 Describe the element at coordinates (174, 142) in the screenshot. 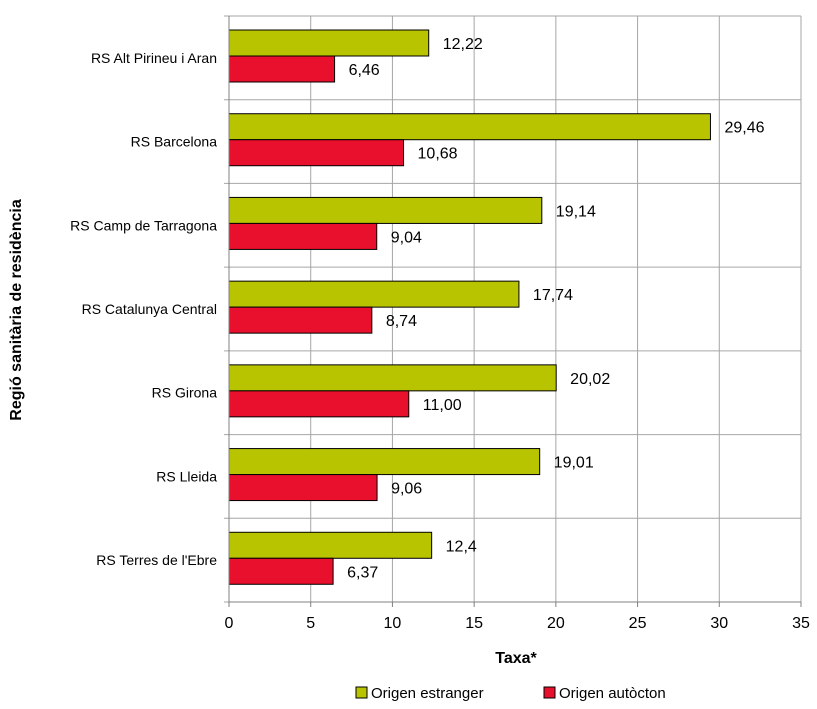

I see `y-tick-label: RS Barcelona` at that location.